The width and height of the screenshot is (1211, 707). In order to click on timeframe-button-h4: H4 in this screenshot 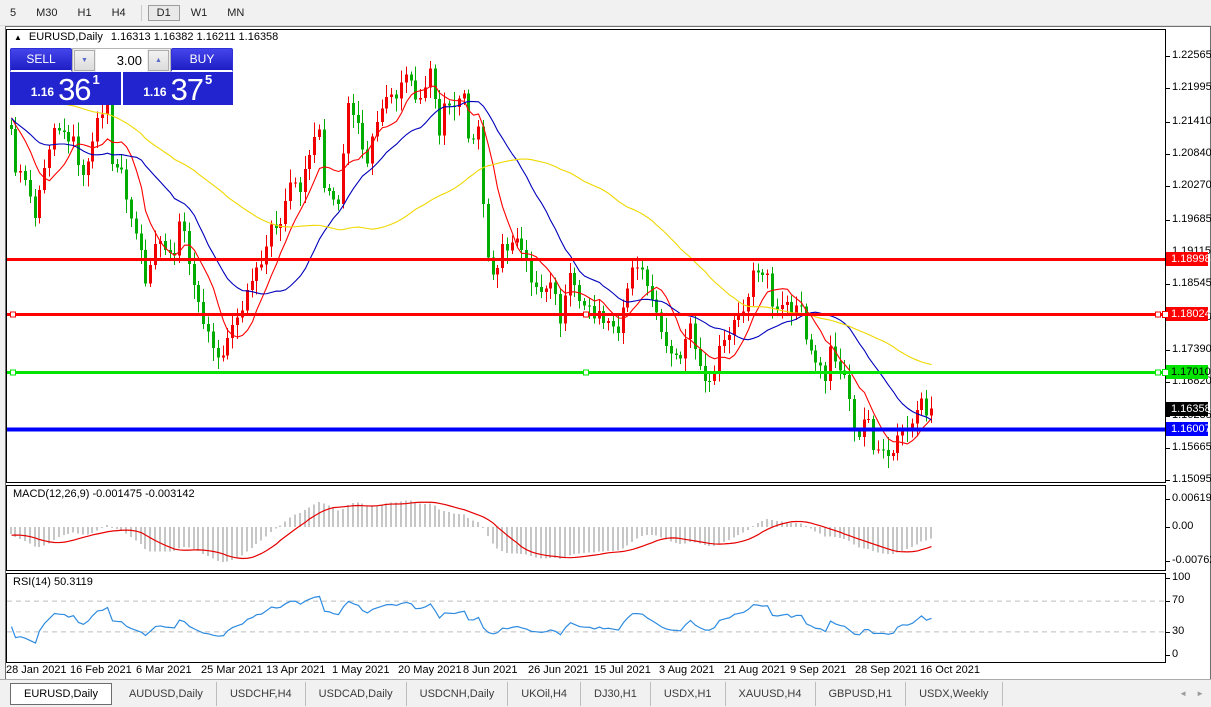, I will do `click(118, 12)`.